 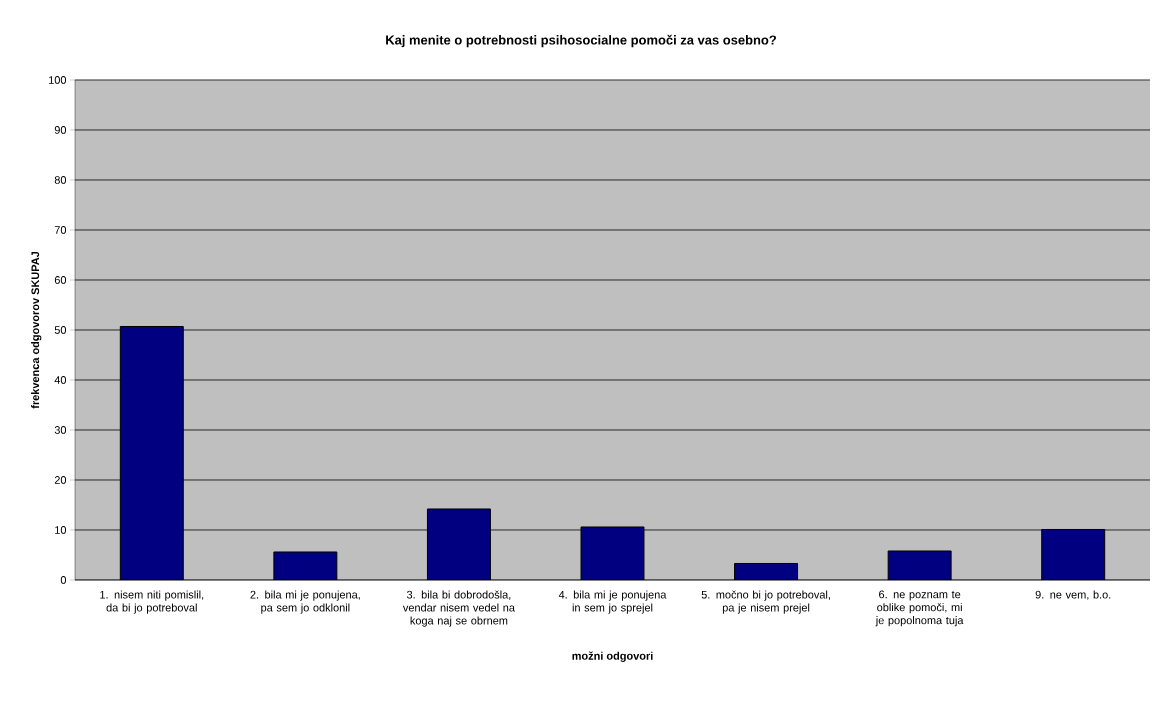 I want to click on y-tick-label: 70, so click(x=60, y=230).